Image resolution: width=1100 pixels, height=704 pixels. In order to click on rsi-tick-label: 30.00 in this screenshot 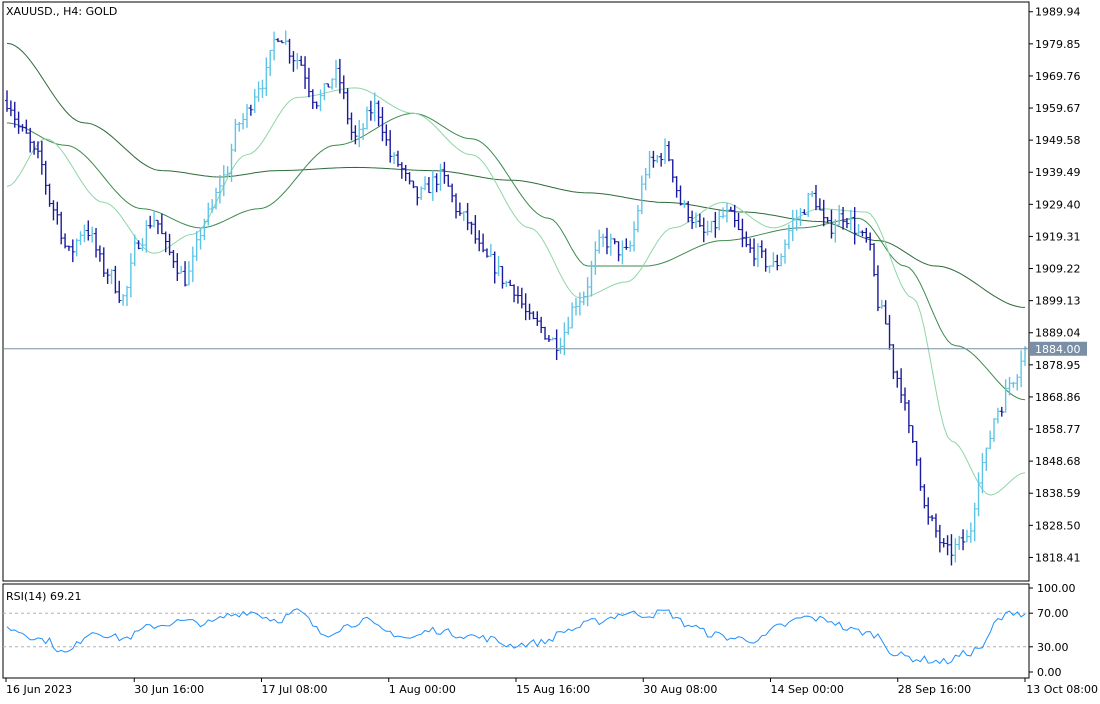, I will do `click(1053, 647)`.